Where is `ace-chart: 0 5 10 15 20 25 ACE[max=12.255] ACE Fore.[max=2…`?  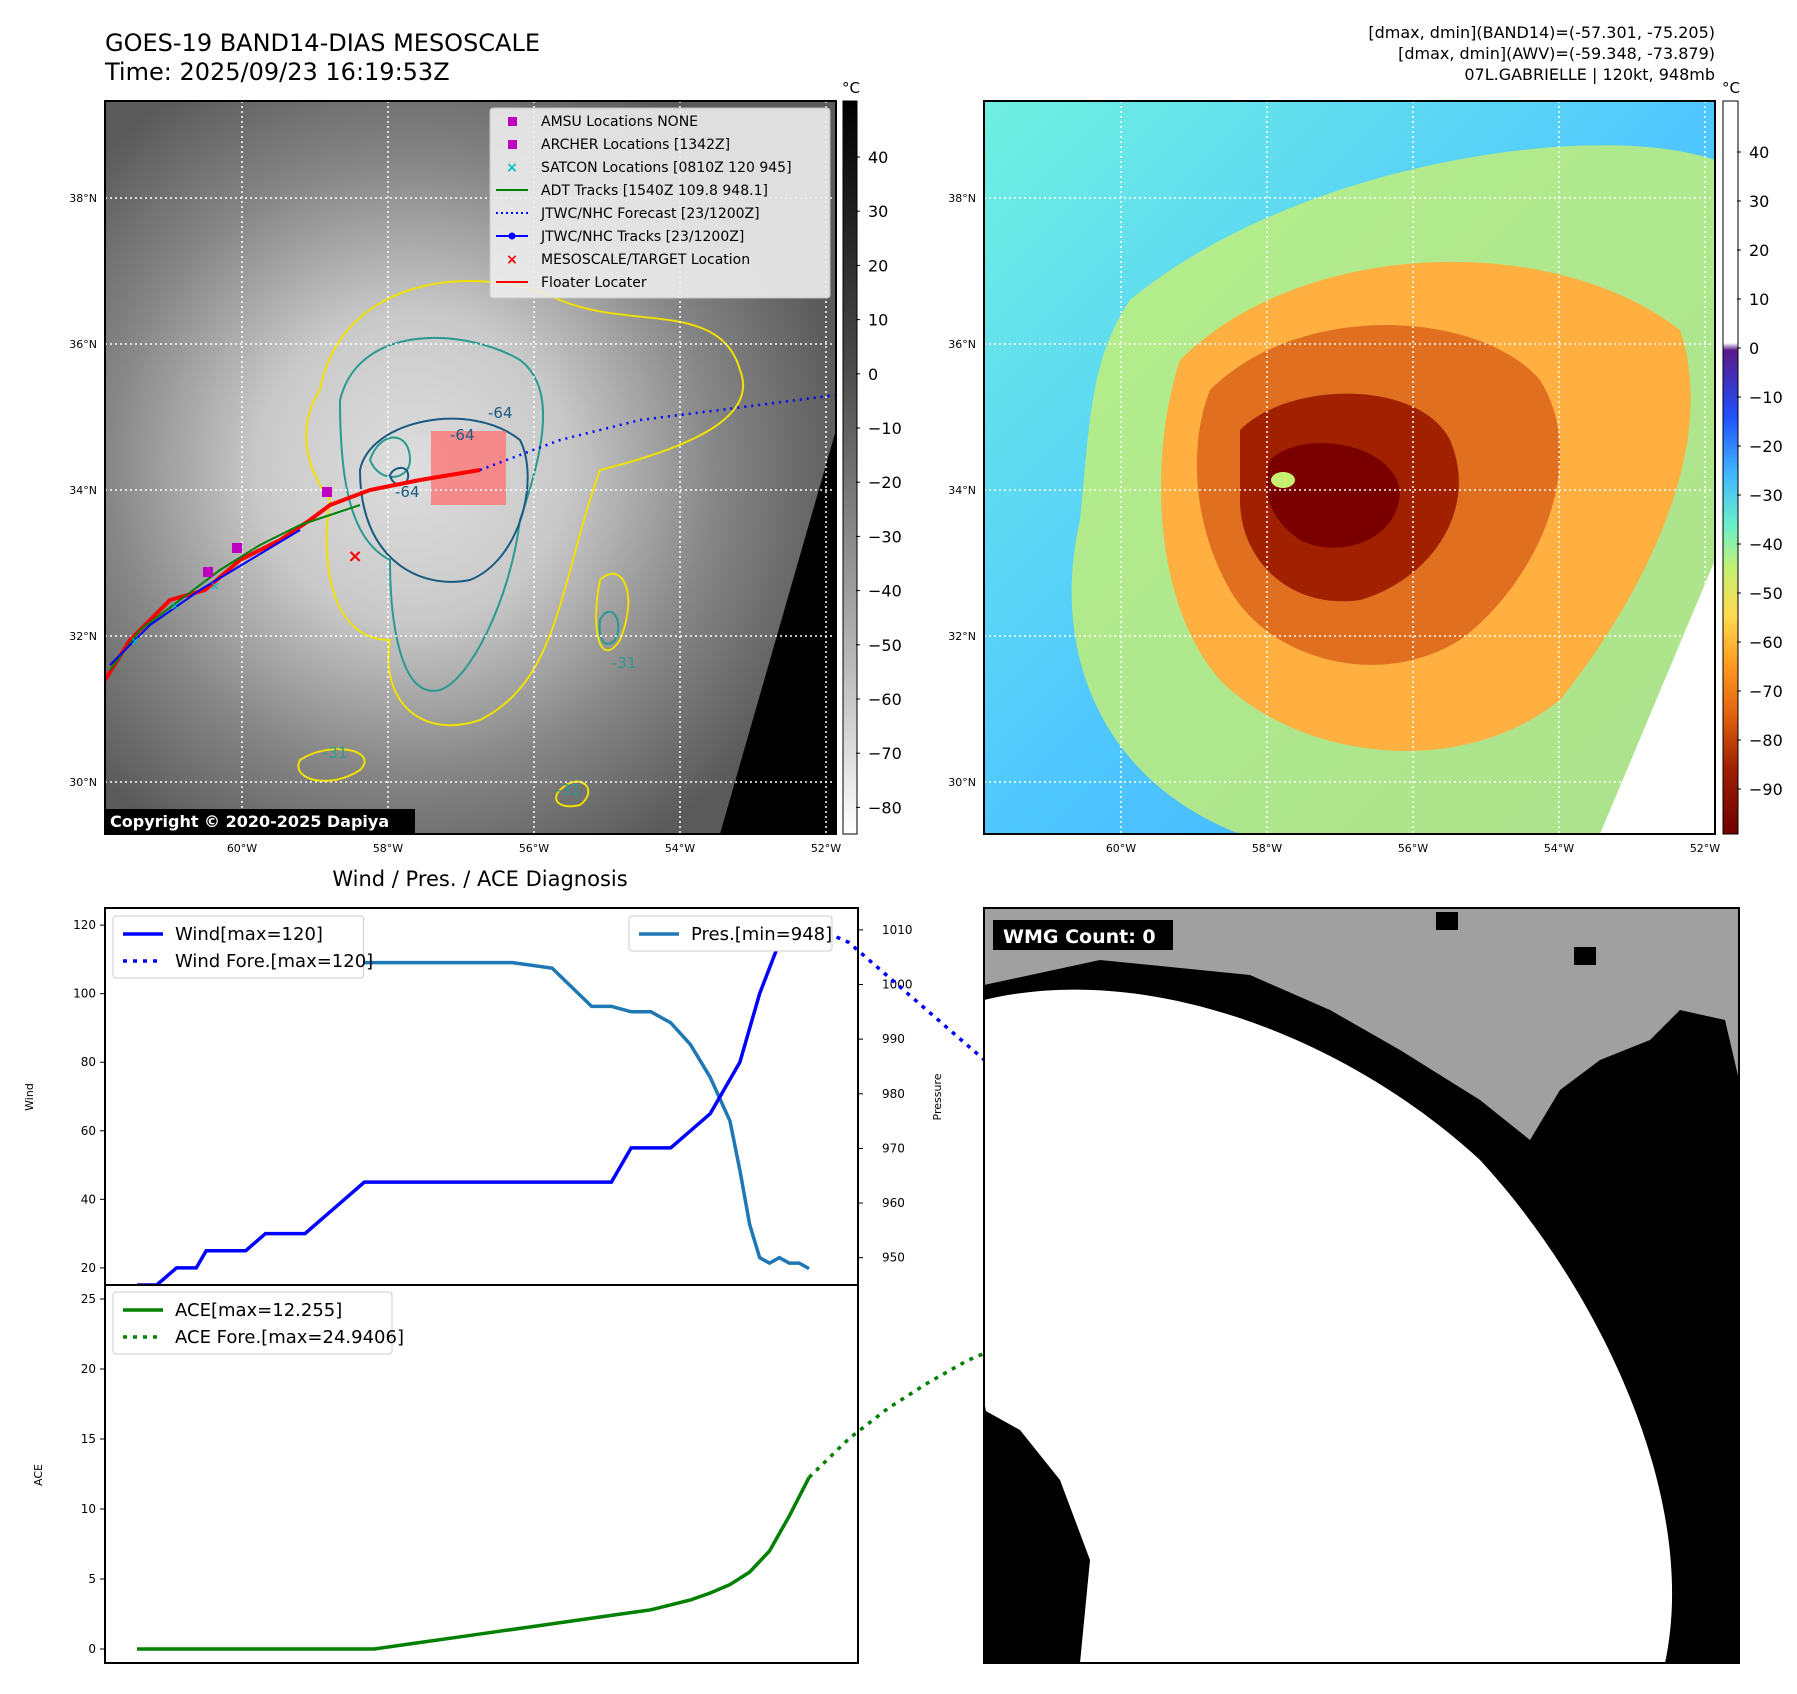 ace-chart: 0 5 10 15 20 25 ACE[max=12.255] ACE Fore.[max=2… is located at coordinates (682, 1473).